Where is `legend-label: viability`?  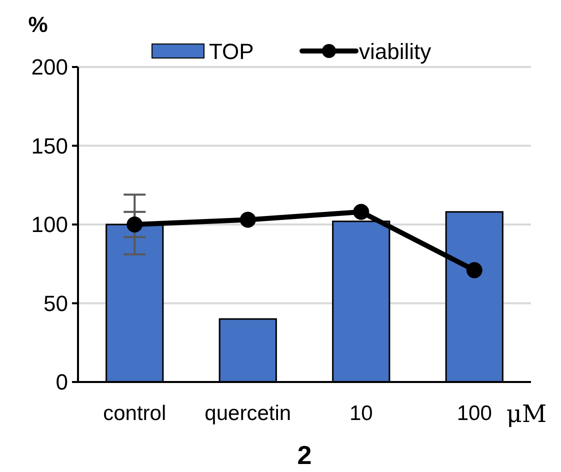
legend-label: viability is located at coordinates (395, 51).